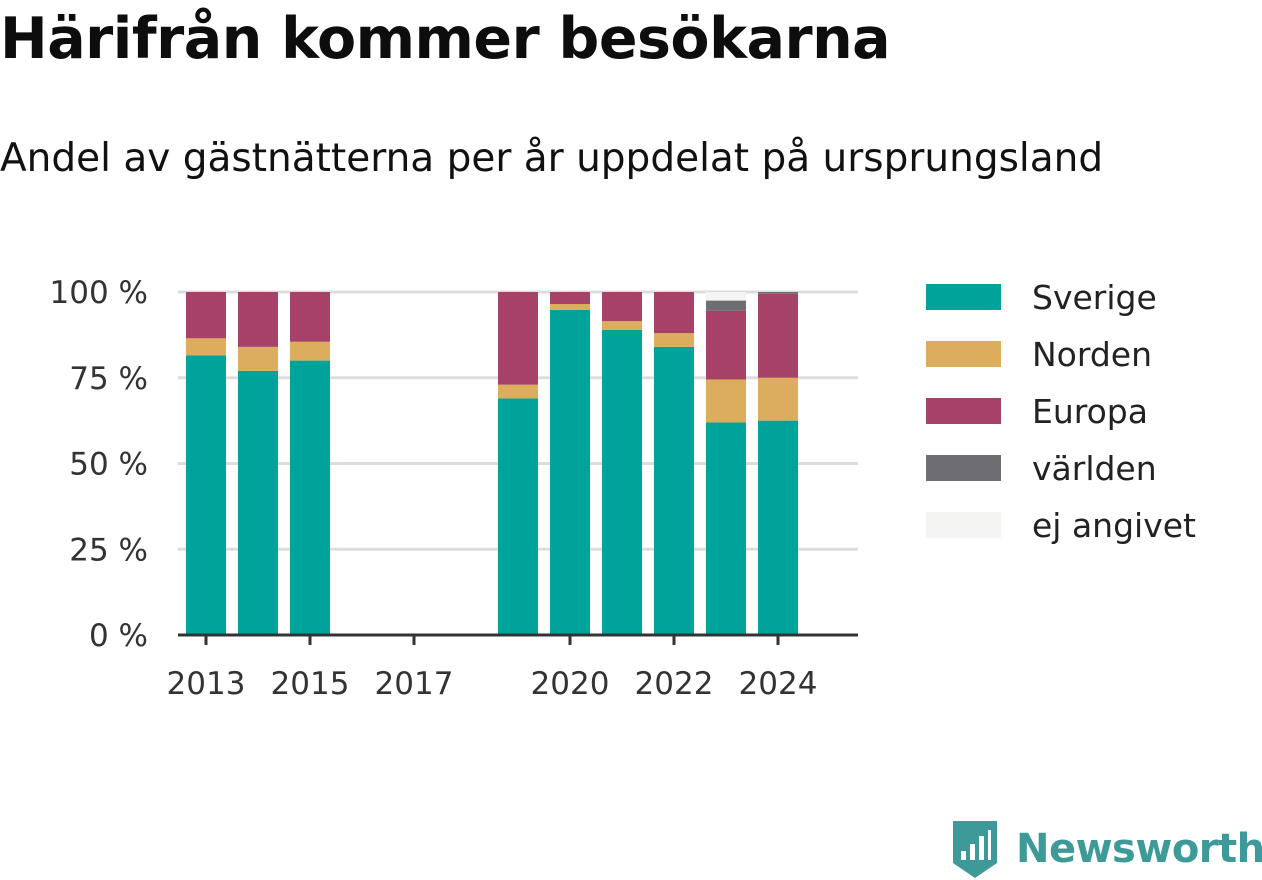 The image size is (1262, 880). I want to click on x-tick-label: 2013, so click(206, 684).